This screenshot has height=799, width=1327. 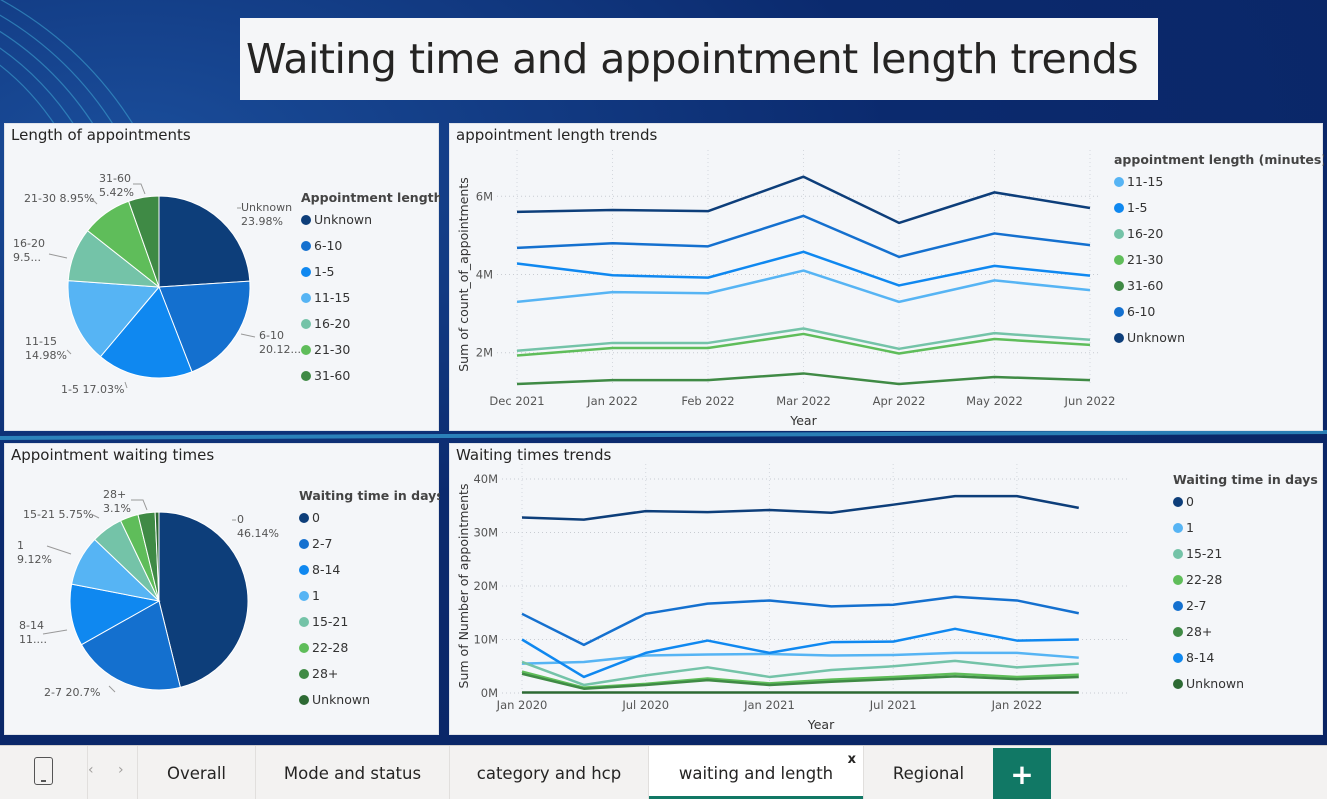 What do you see at coordinates (1215, 683) in the screenshot?
I see `wait-trend-legend-item: Unknown` at bounding box center [1215, 683].